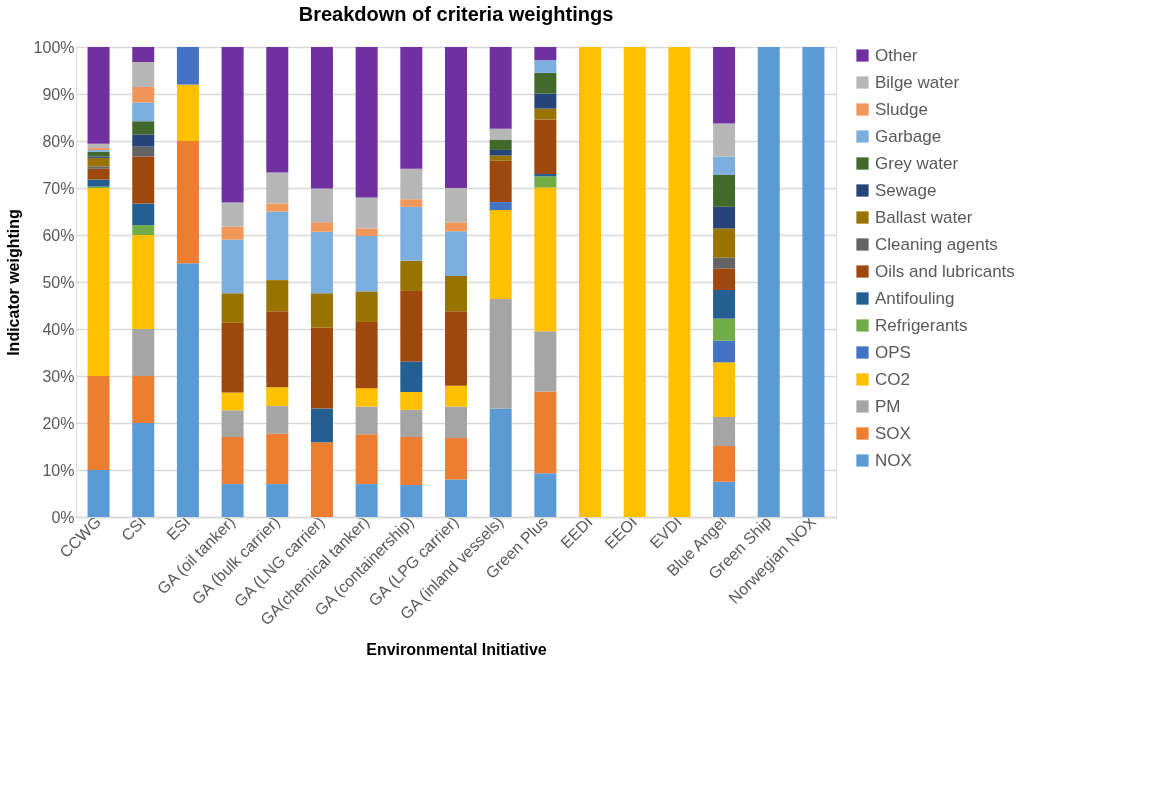 Image resolution: width=1158 pixels, height=790 pixels. Describe the element at coordinates (893, 352) in the screenshot. I see `legend-label: OPS` at that location.